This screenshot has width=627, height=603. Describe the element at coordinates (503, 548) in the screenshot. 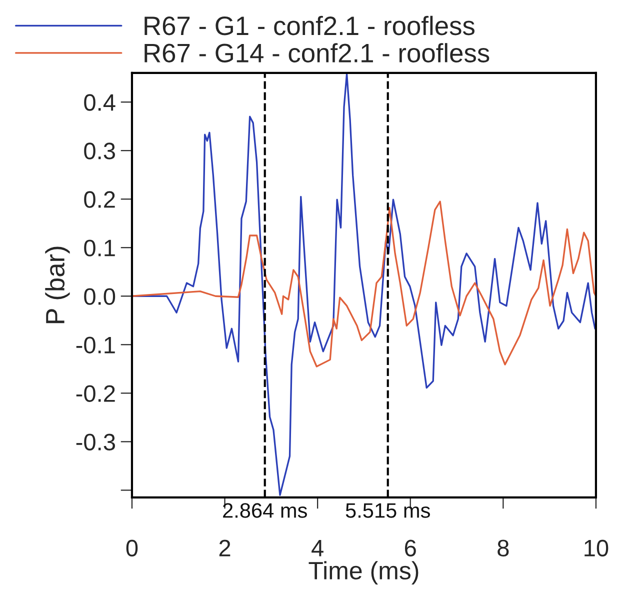

I see `x-tick-label: 8` at that location.